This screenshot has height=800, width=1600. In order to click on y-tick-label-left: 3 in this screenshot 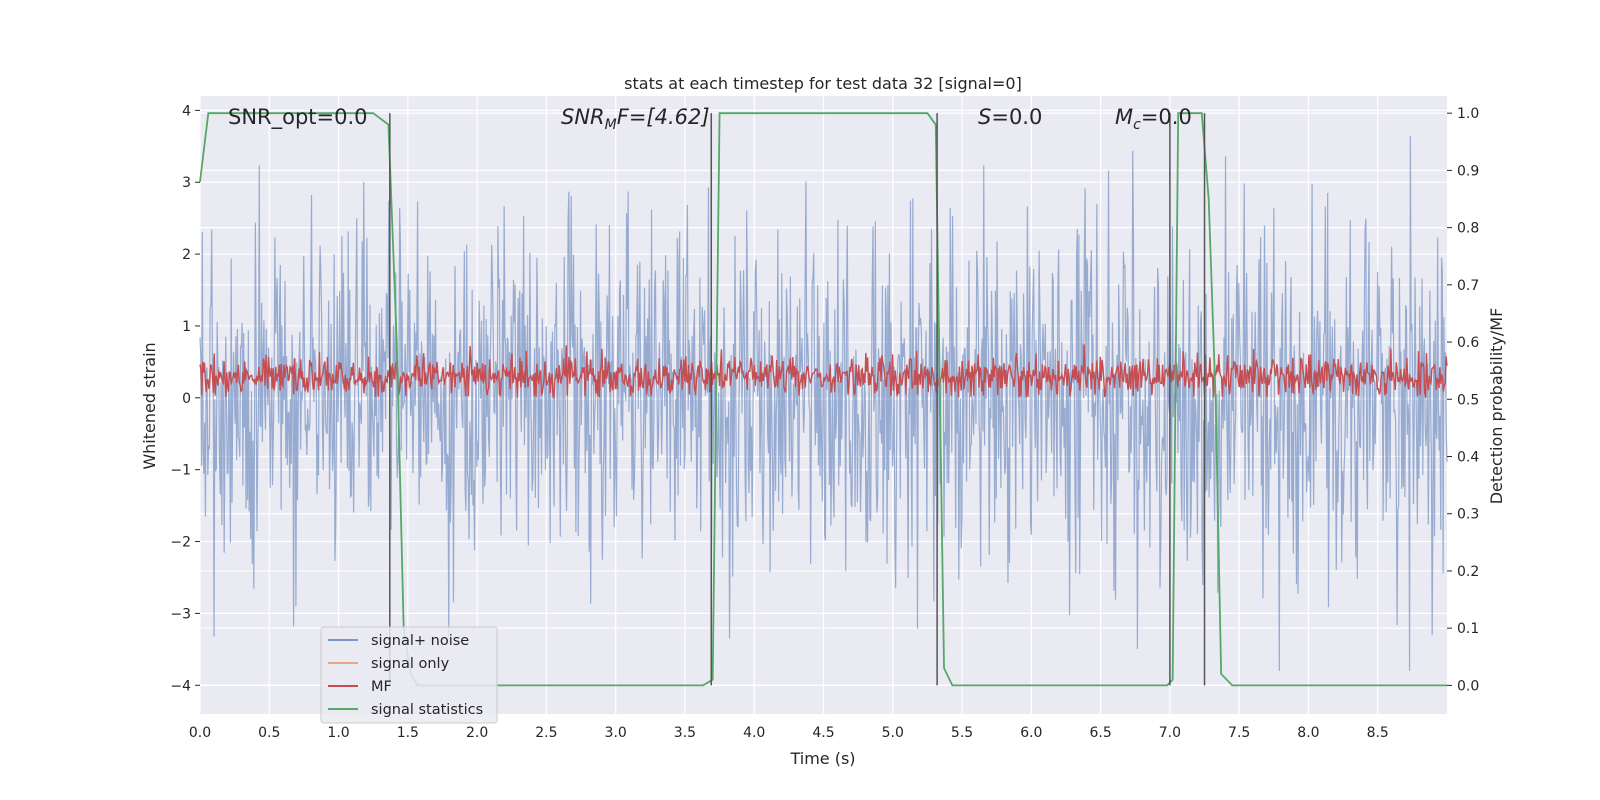, I will do `click(186, 183)`.